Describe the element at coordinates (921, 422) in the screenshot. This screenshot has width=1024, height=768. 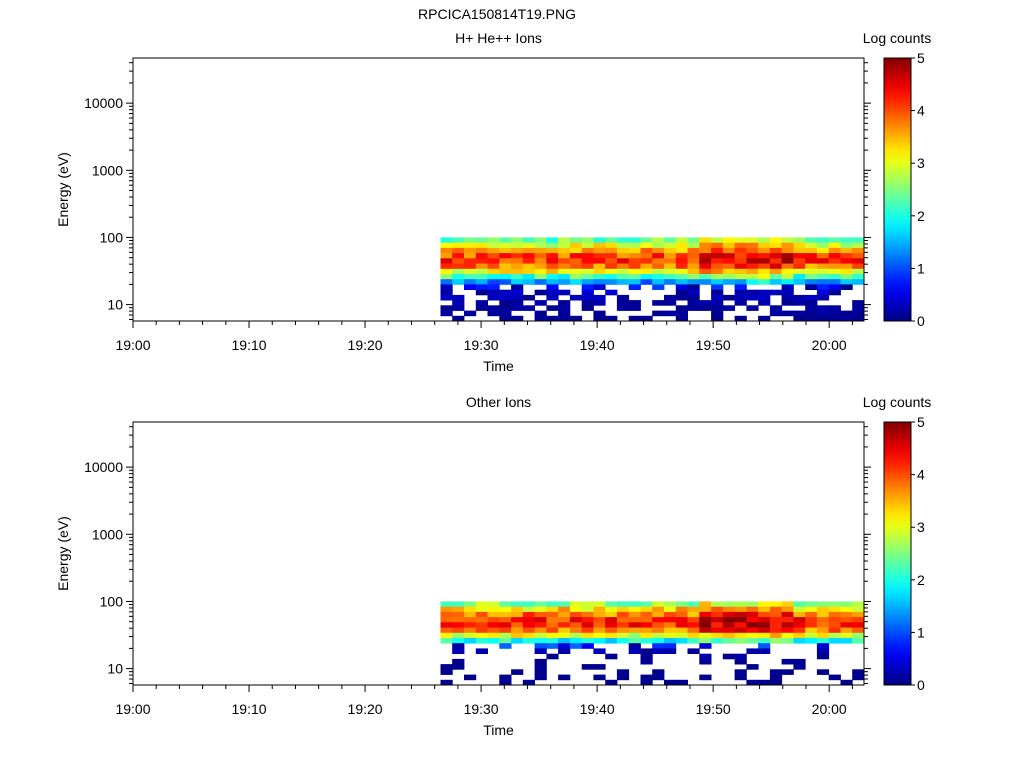
I see `colorbar-tick-label: 5` at that location.